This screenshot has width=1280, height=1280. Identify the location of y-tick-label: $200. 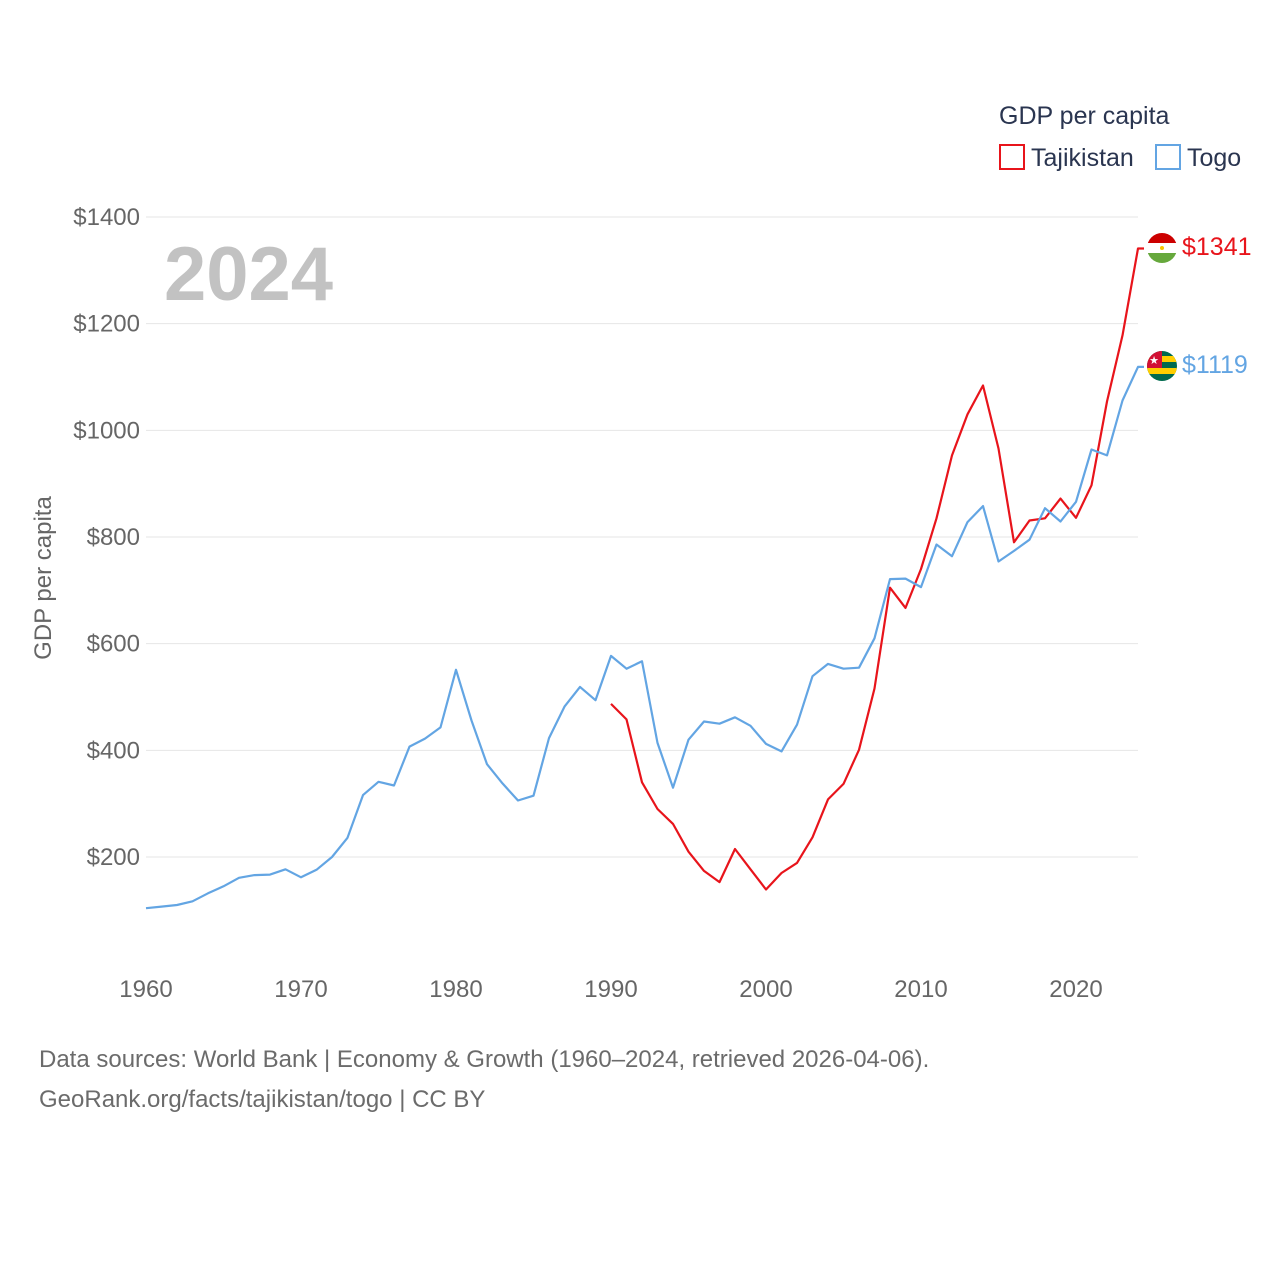
(113, 857).